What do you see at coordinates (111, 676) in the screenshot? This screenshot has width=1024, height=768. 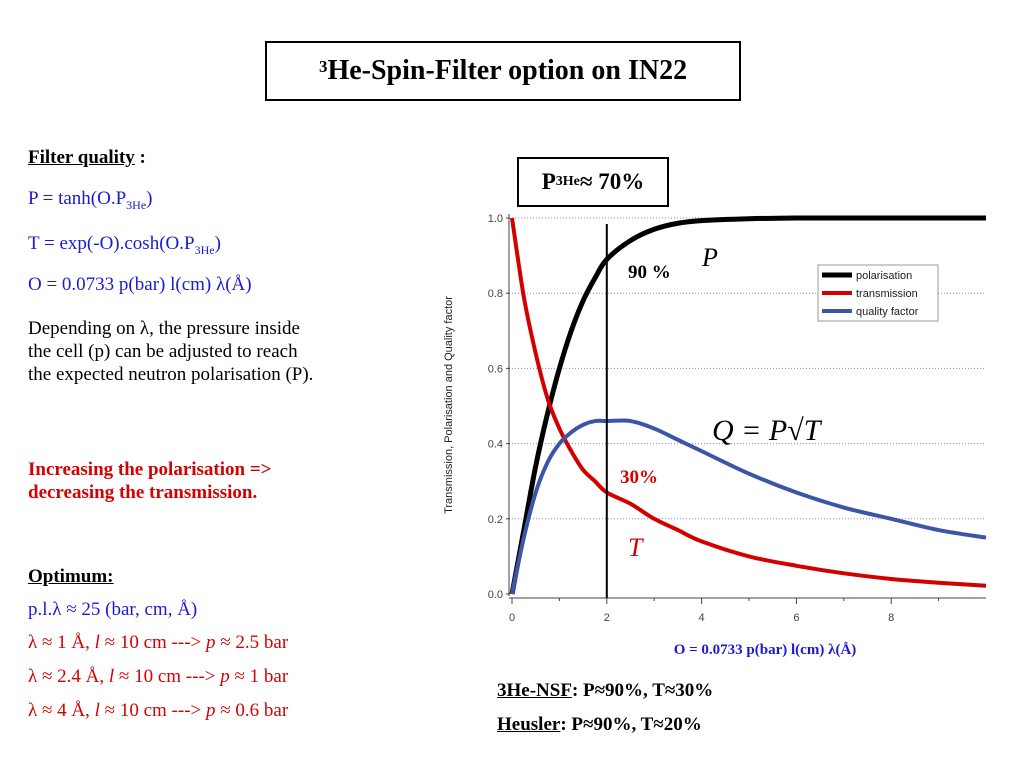 I see `opt3-l: l` at bounding box center [111, 676].